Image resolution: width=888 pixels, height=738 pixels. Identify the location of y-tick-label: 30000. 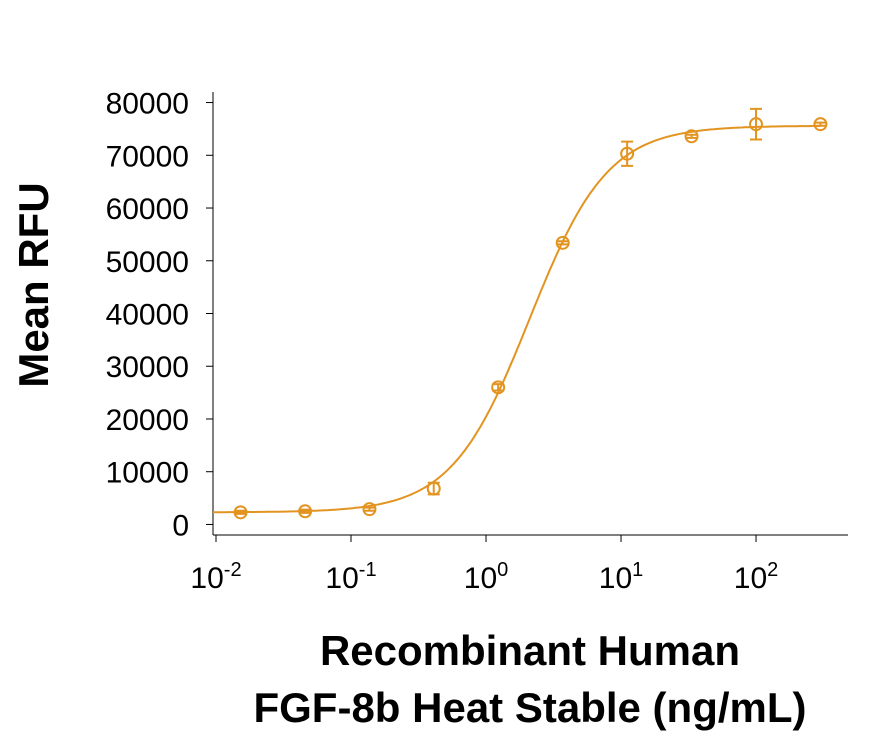
(147, 367).